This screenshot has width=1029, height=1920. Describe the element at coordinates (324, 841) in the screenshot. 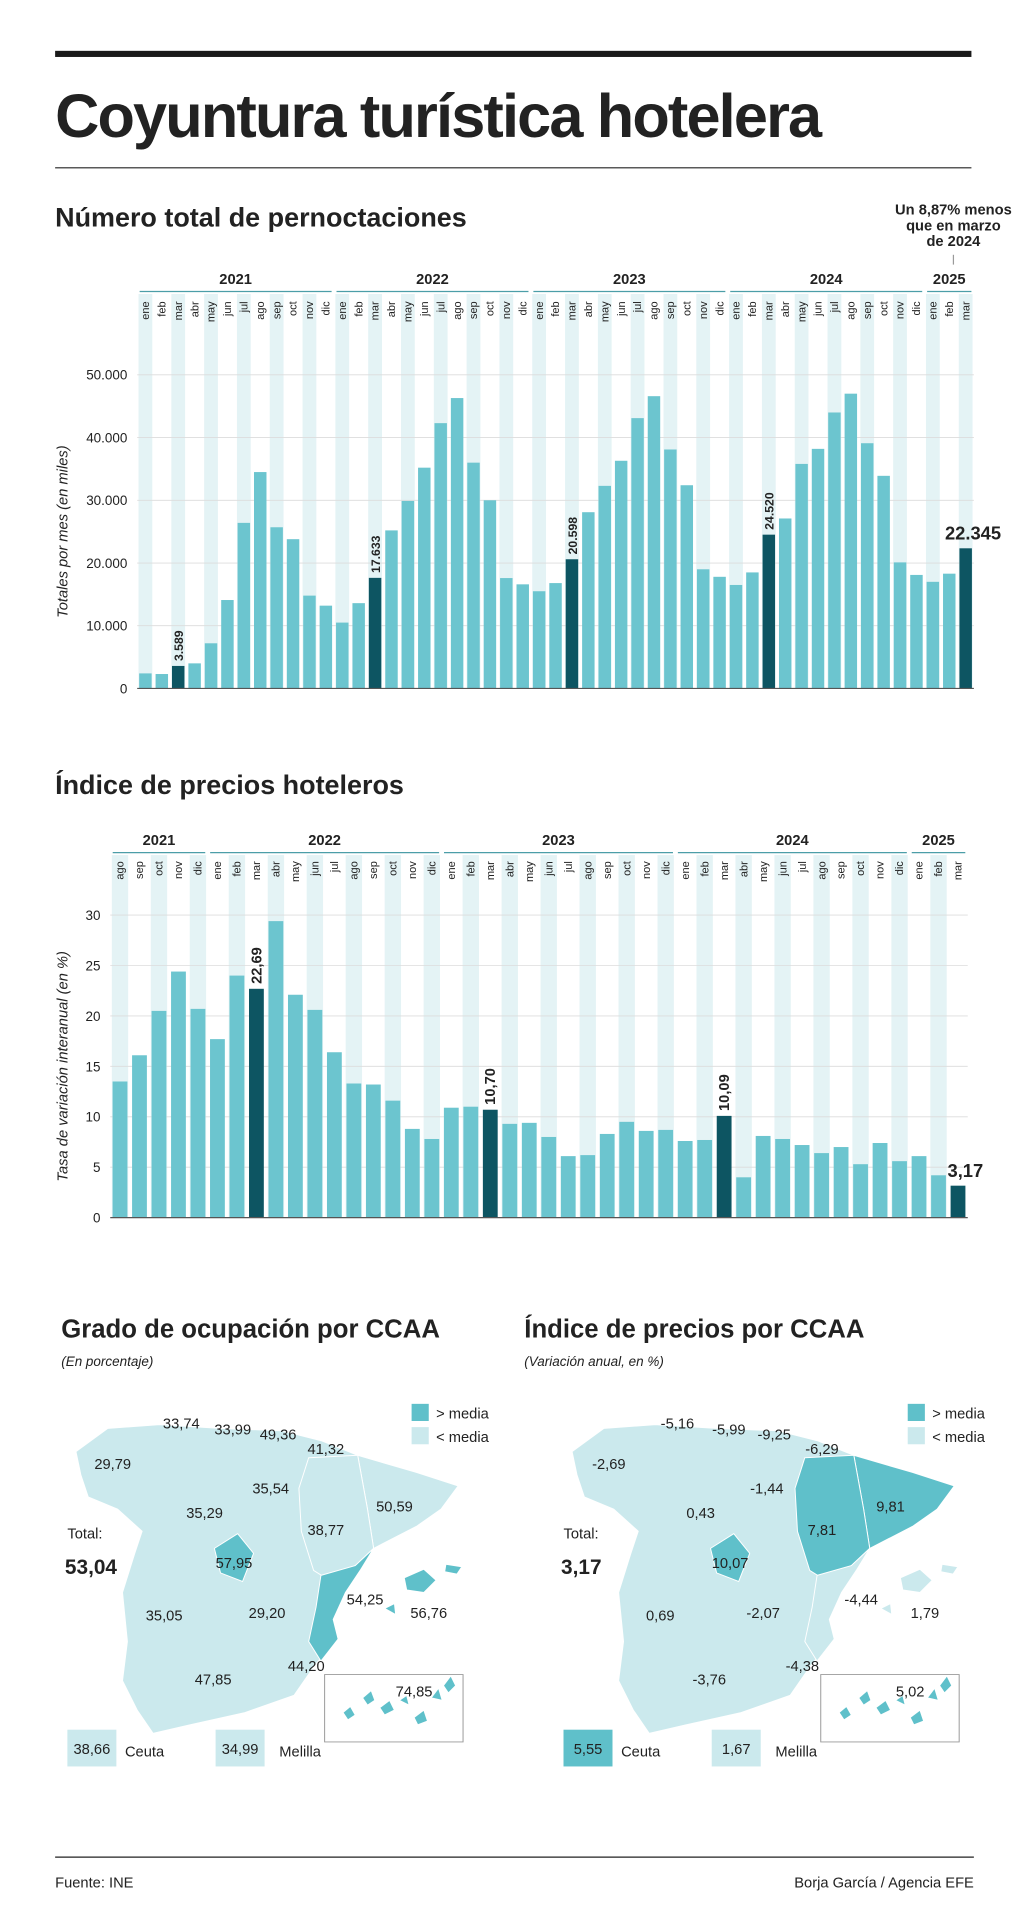

I see `year-label: 2022` at that location.